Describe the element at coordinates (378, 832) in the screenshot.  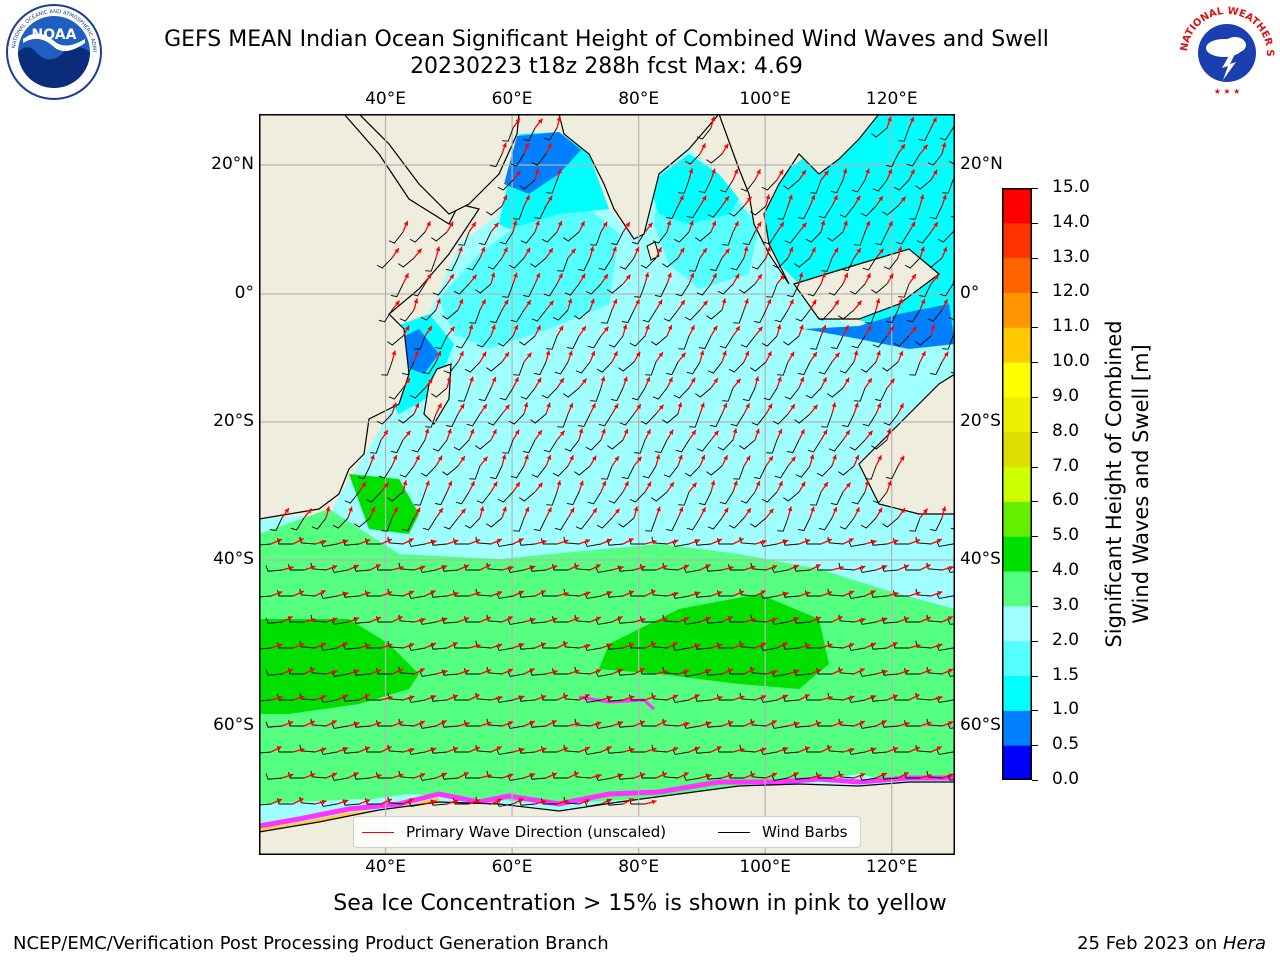
I see `wave-direction-legend-line` at that location.